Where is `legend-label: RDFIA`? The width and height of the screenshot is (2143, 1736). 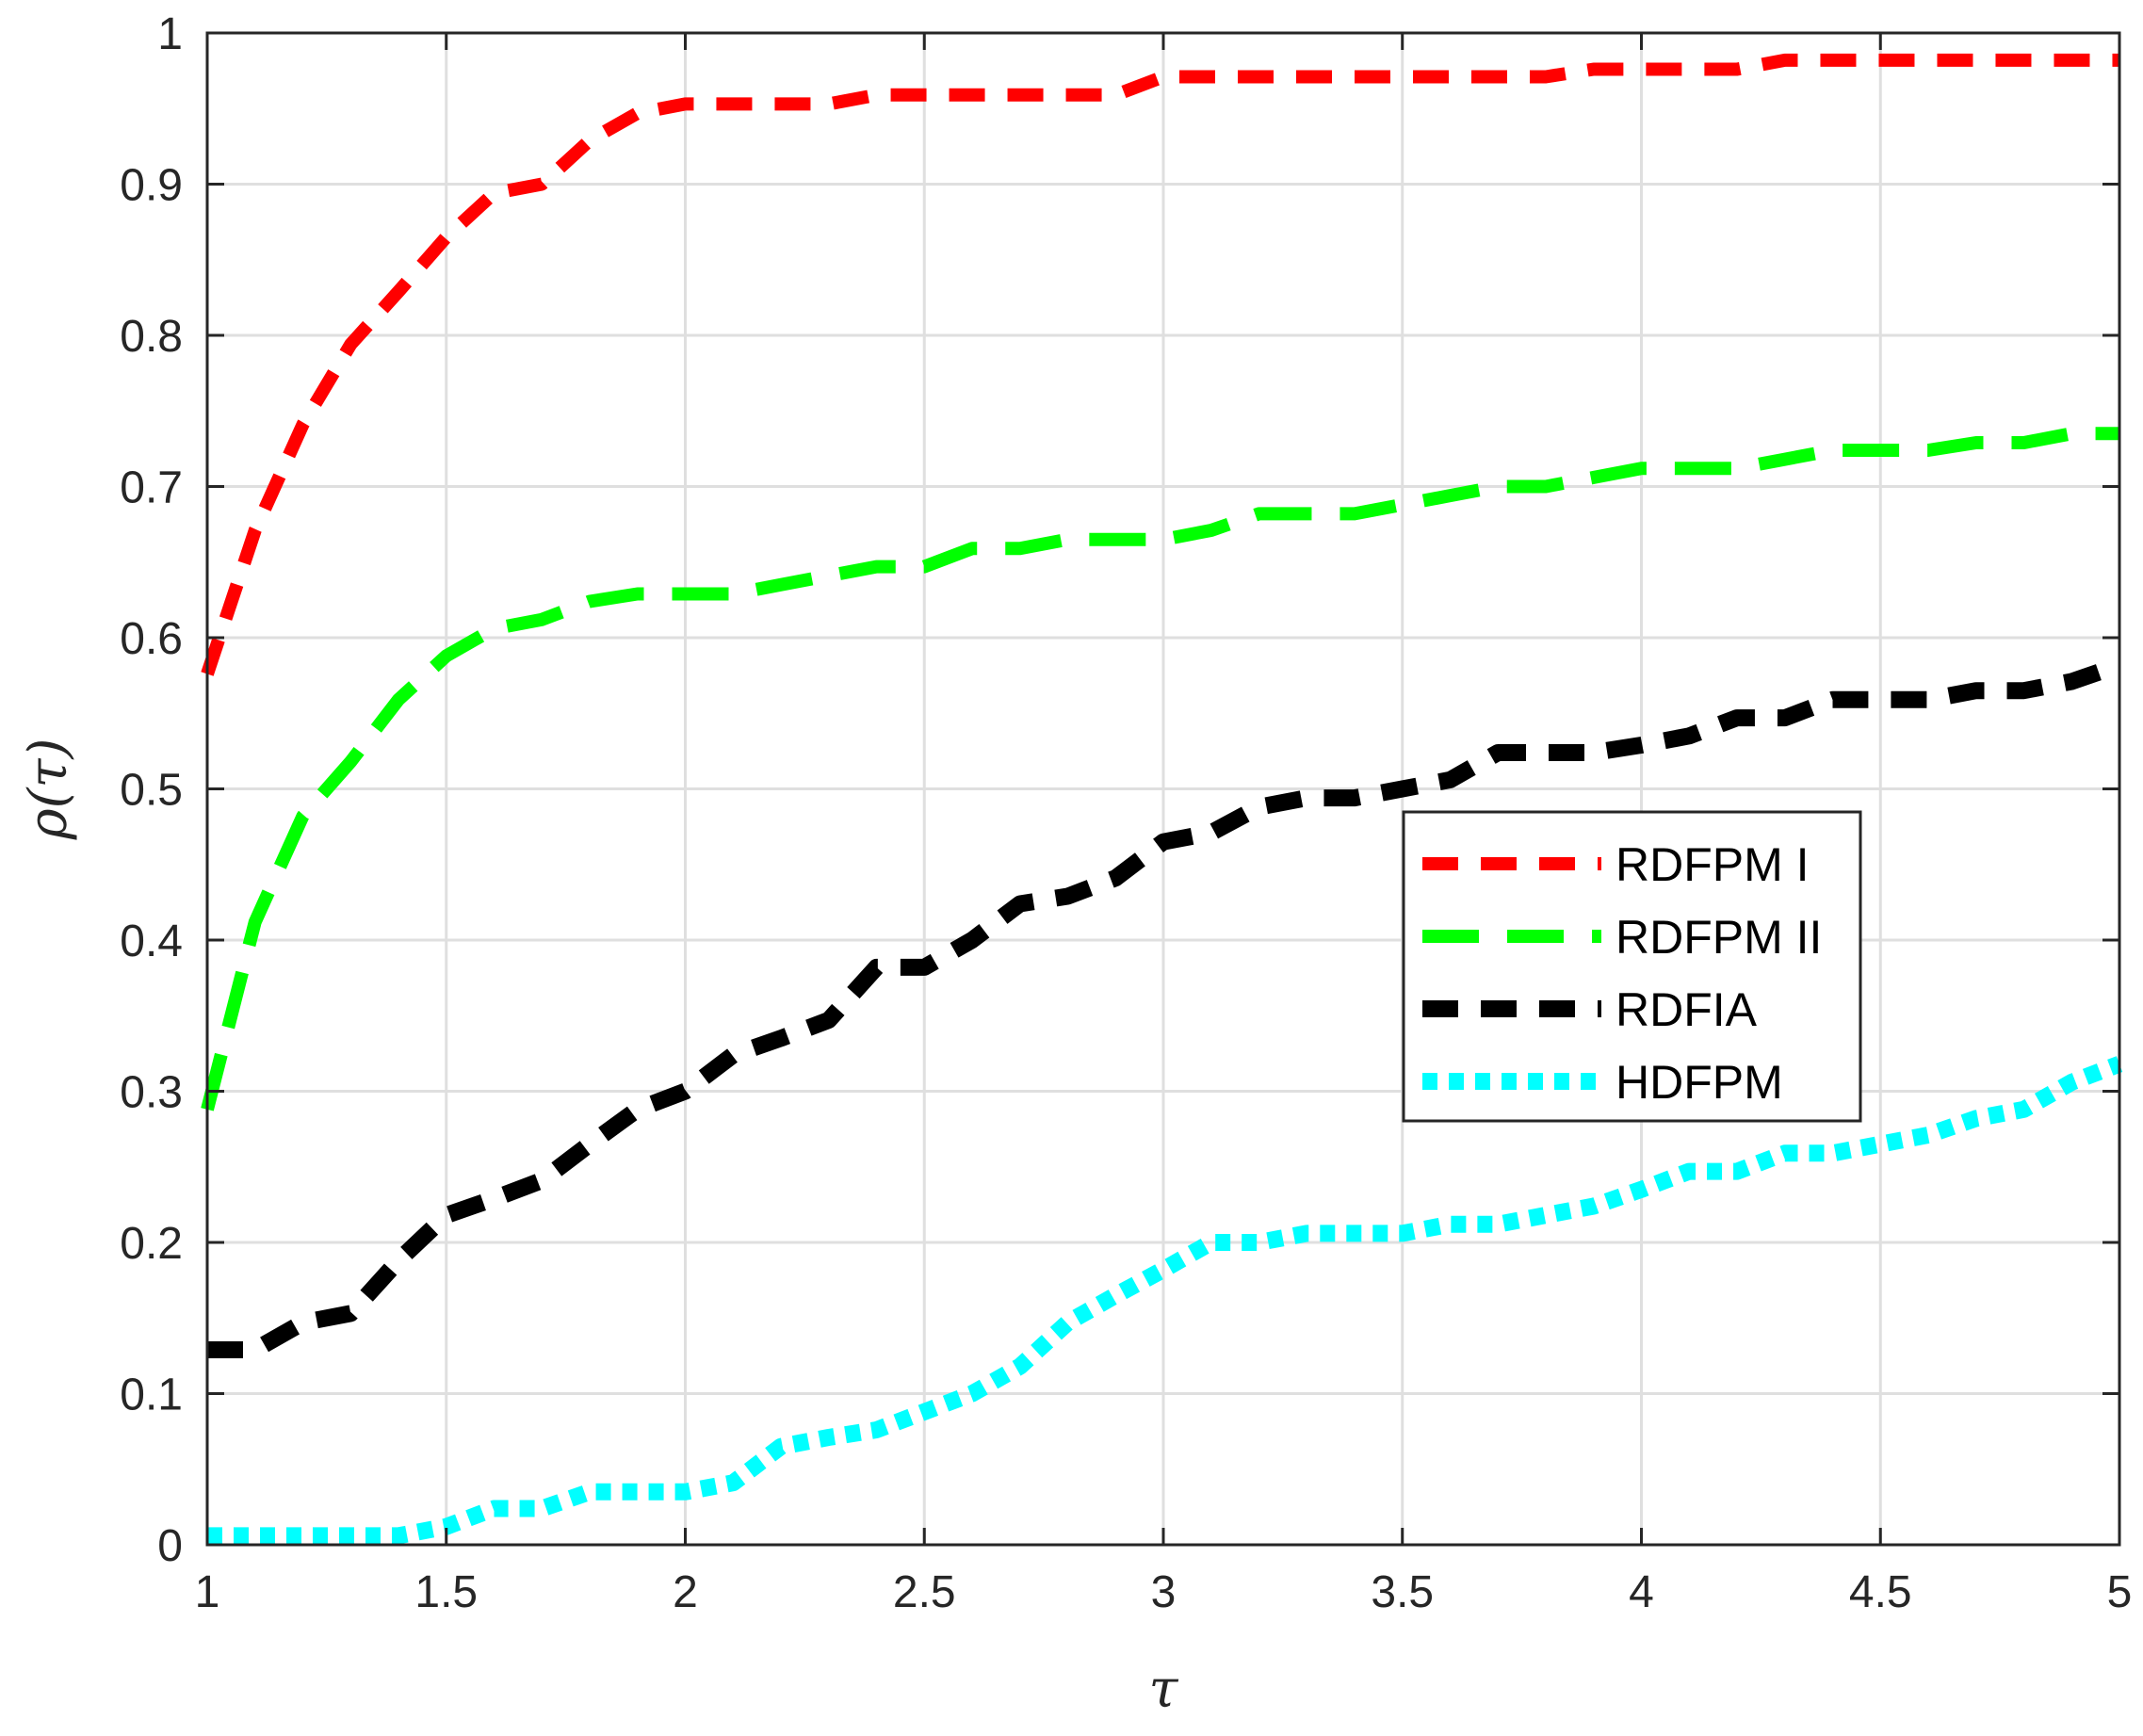 legend-label: RDFIA is located at coordinates (1686, 1009).